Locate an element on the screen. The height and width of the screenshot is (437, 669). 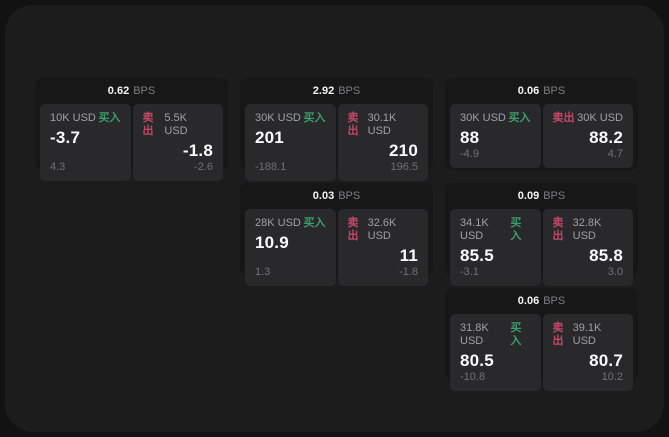
buy-panel: 30K USD 买入 201 -188.1 is located at coordinates (290, 142).